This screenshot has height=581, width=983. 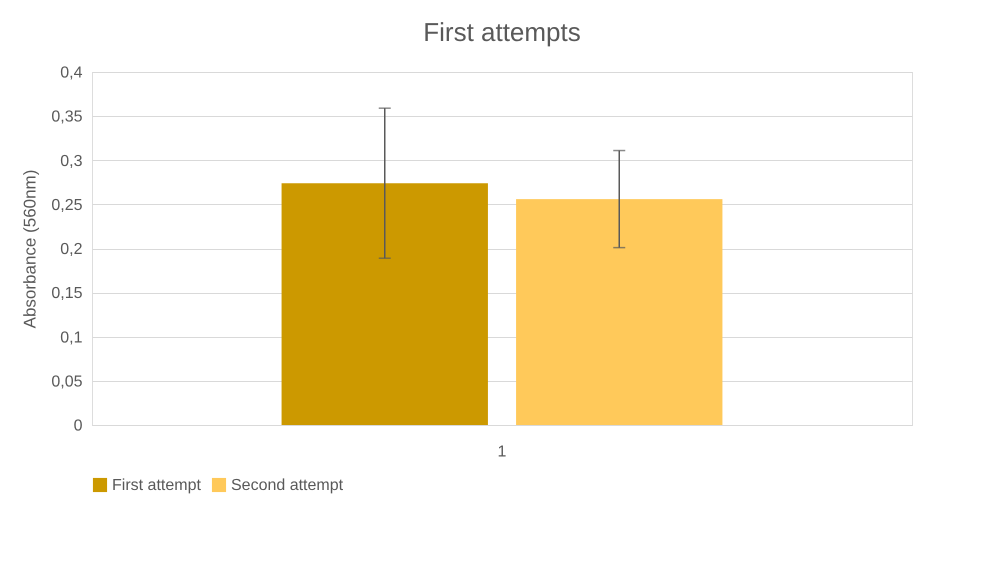 What do you see at coordinates (67, 381) in the screenshot?
I see `y-tick-label: 0,05` at bounding box center [67, 381].